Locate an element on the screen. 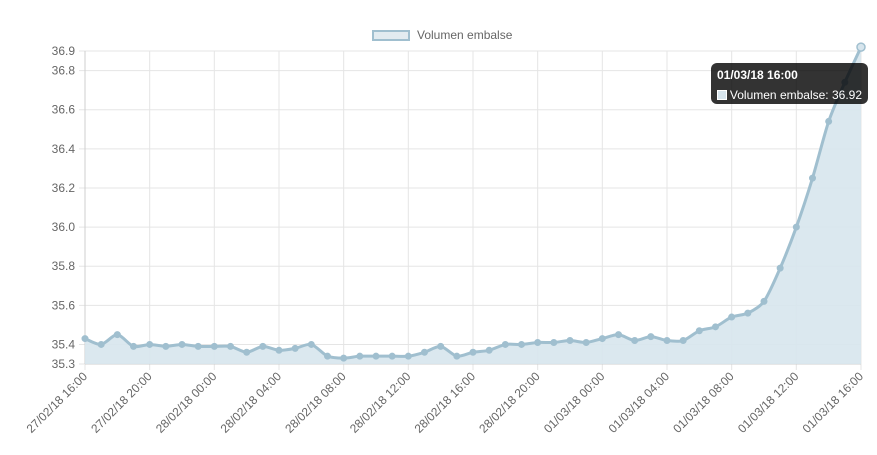 Image resolution: width=877 pixels, height=455 pixels. legend-swatch is located at coordinates (391, 35).